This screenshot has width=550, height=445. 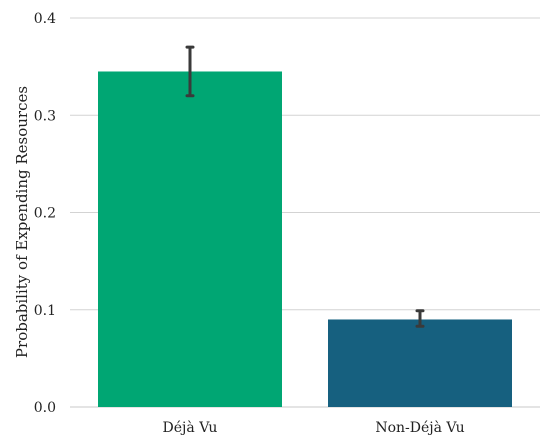 What do you see at coordinates (419, 427) in the screenshot?
I see `x-tick-label-1: Non-Déjà Vu` at bounding box center [419, 427].